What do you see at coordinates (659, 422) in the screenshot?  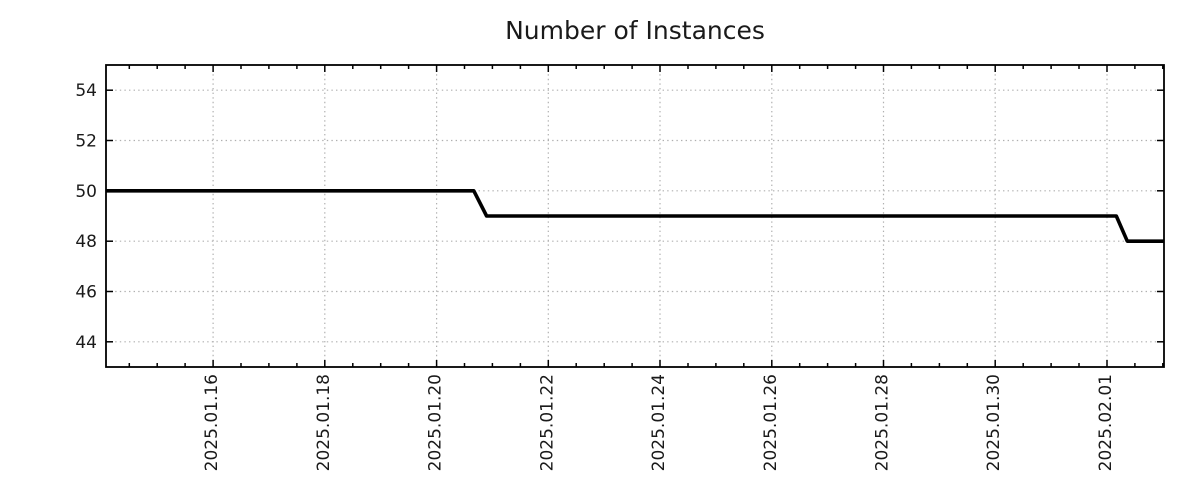 I see `x-tick-label: 2025.01.24` at bounding box center [659, 422].